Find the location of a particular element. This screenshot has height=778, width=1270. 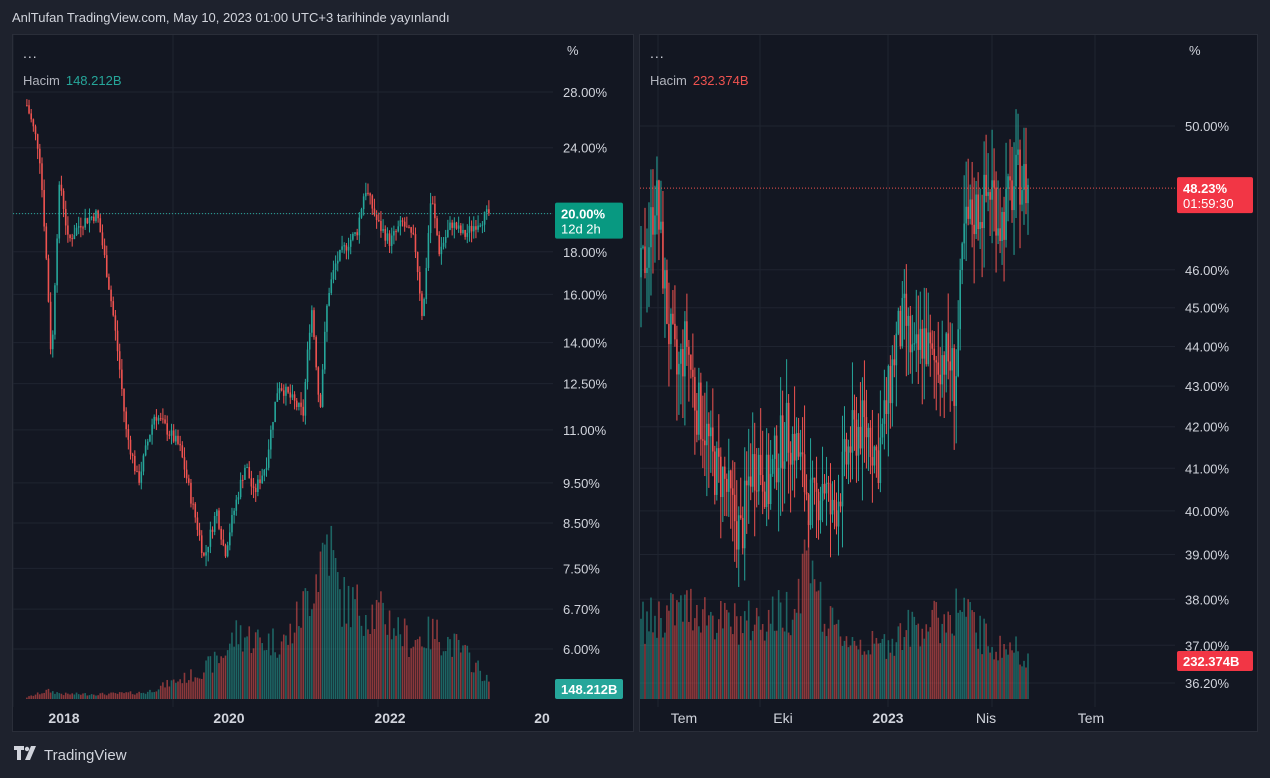

volume-tag-bg is located at coordinates (589, 689).